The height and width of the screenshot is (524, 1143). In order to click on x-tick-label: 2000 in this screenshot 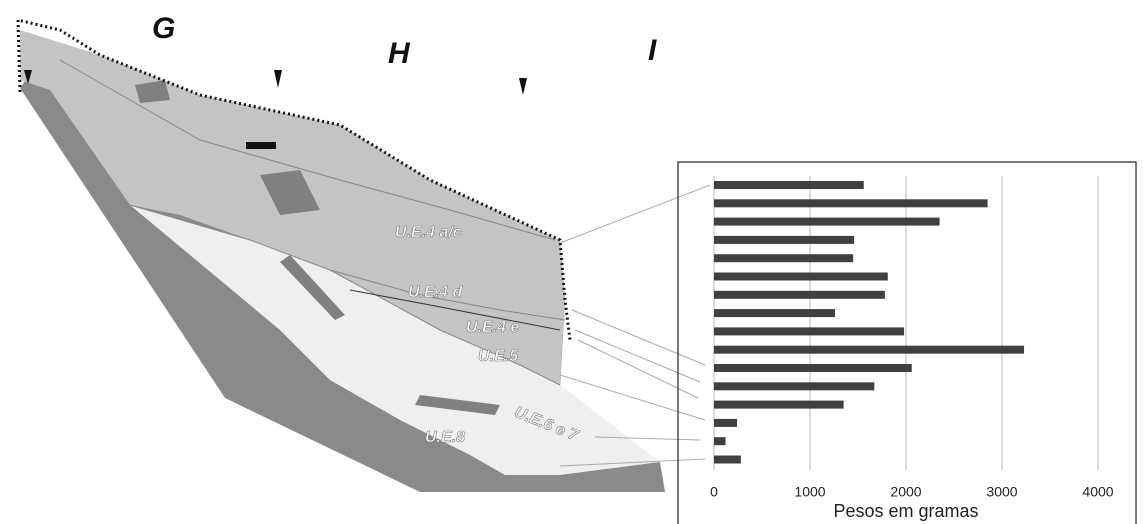, I will do `click(905, 492)`.